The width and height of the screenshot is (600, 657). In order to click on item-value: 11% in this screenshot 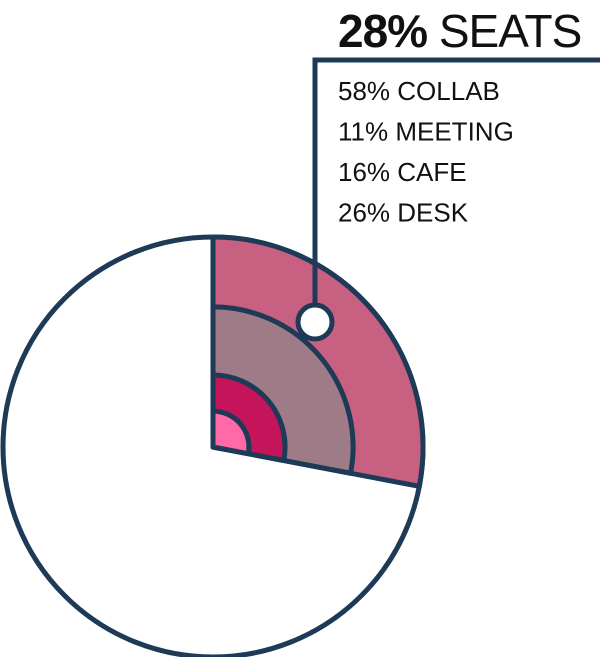, I will do `click(363, 132)`.